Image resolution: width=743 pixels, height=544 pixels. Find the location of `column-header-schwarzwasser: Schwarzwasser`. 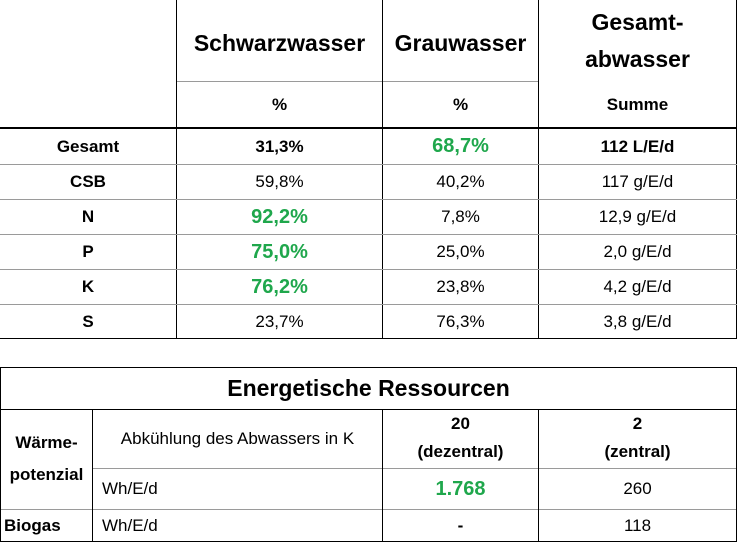

column-header-schwarzwasser: Schwarzwasser is located at coordinates (279, 42).